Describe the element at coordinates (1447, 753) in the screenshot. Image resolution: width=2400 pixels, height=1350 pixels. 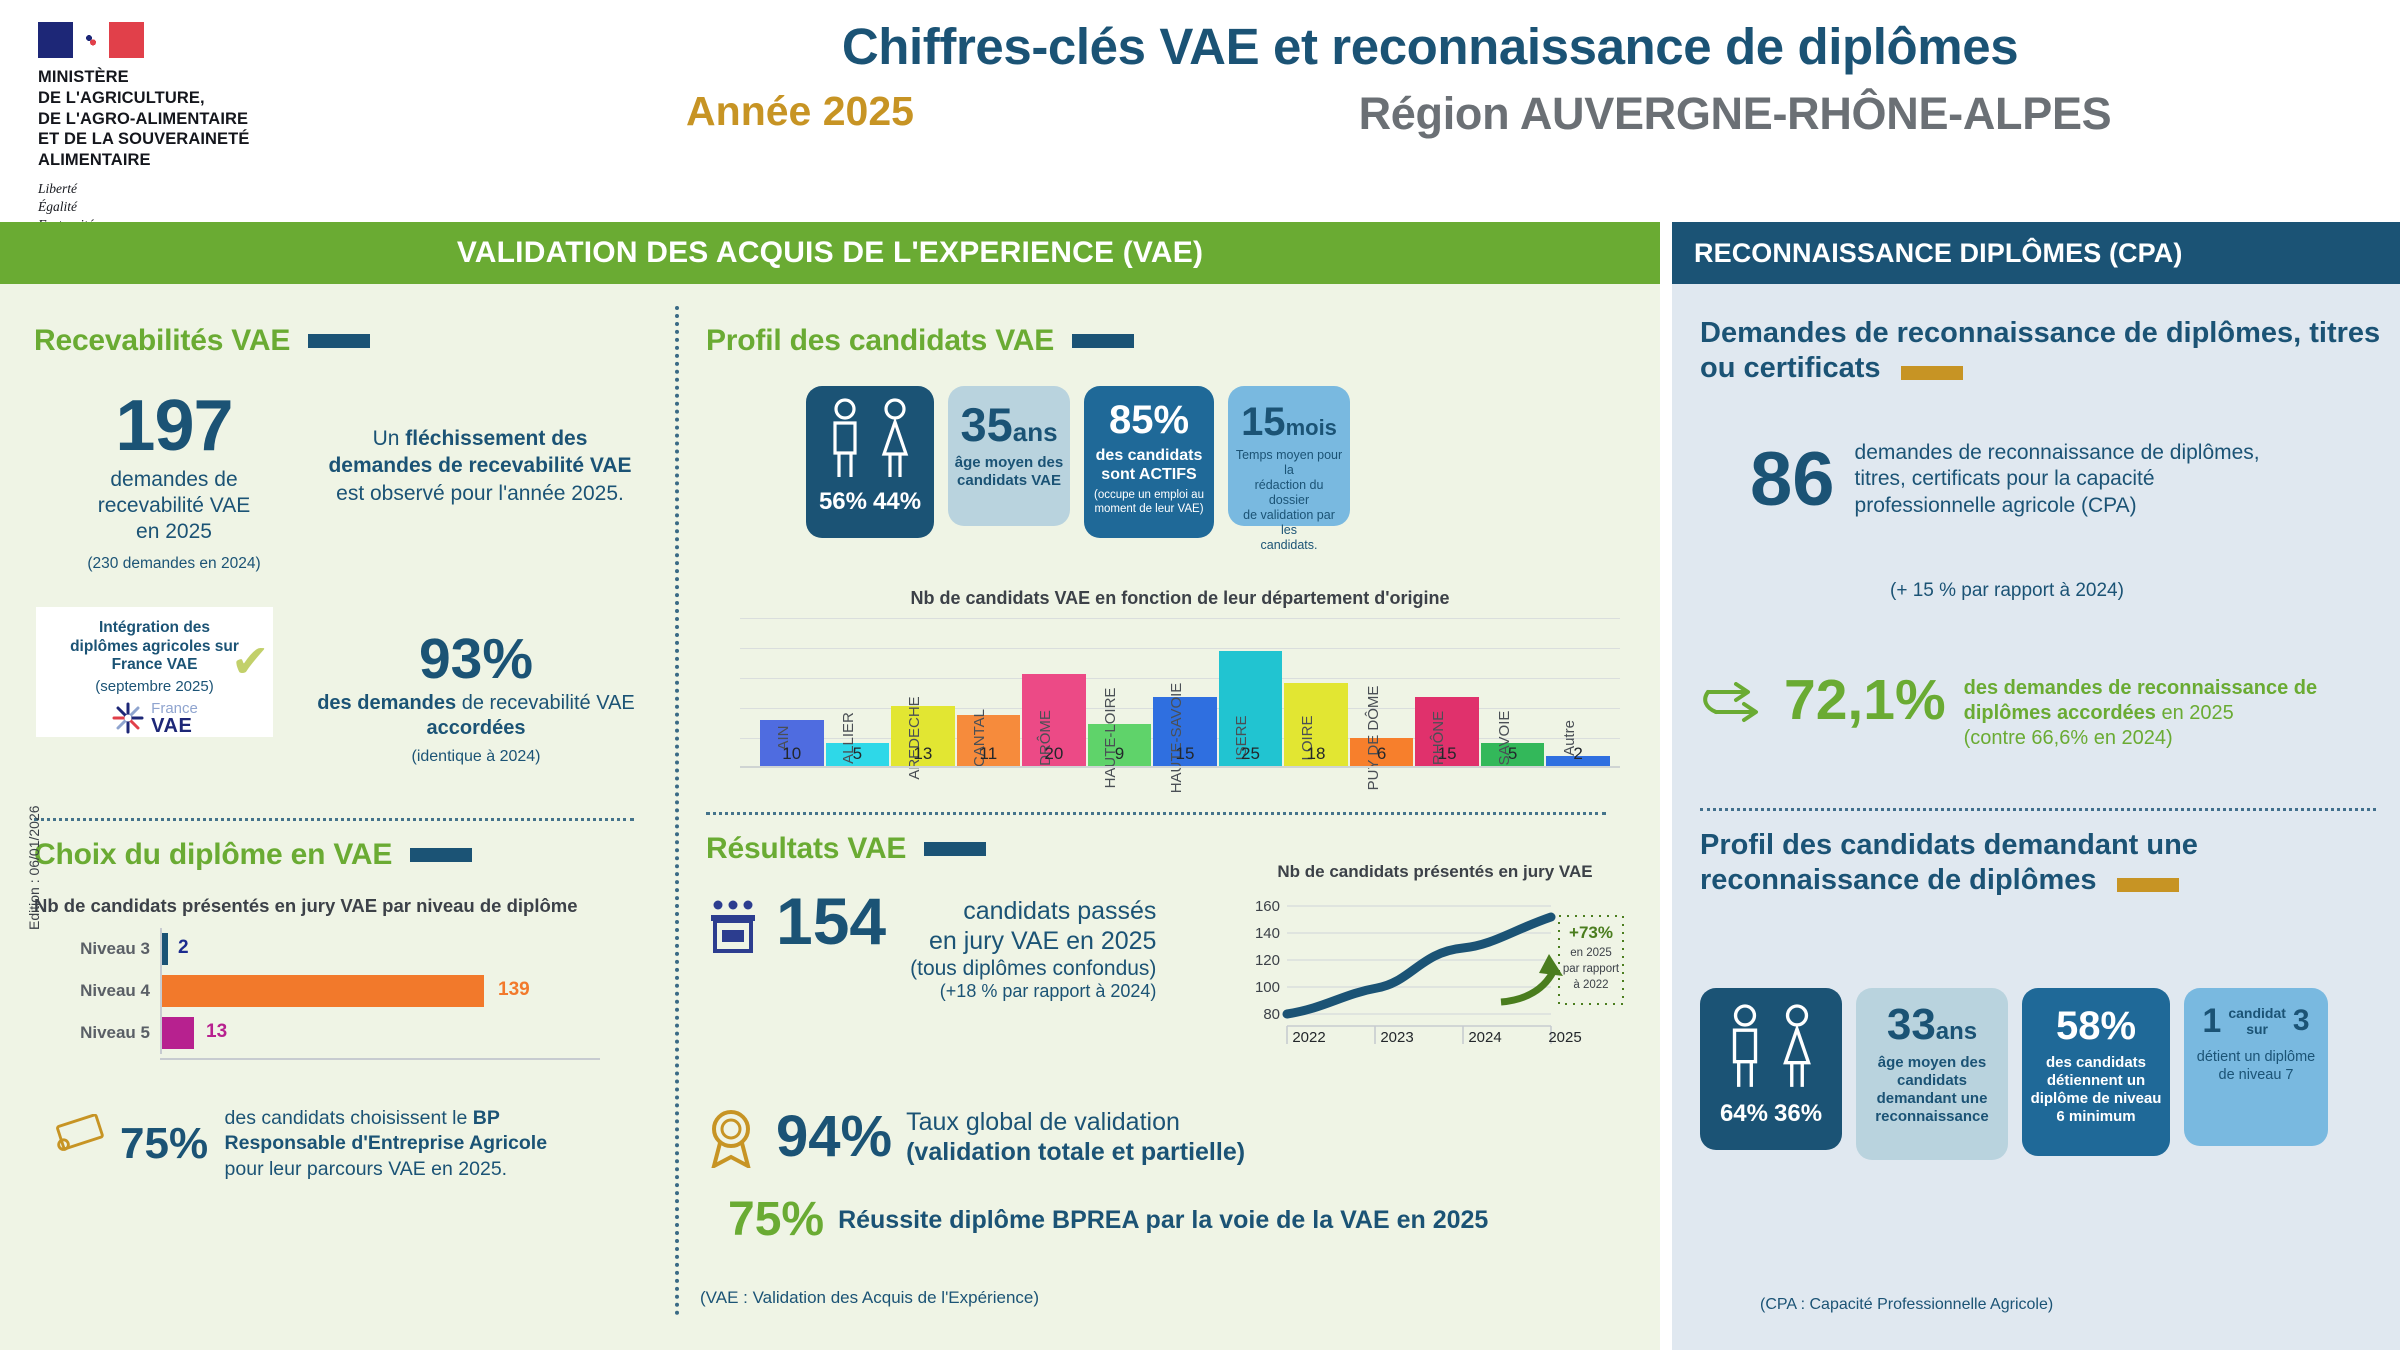
I see `dept-bar-value: 15` at that location.